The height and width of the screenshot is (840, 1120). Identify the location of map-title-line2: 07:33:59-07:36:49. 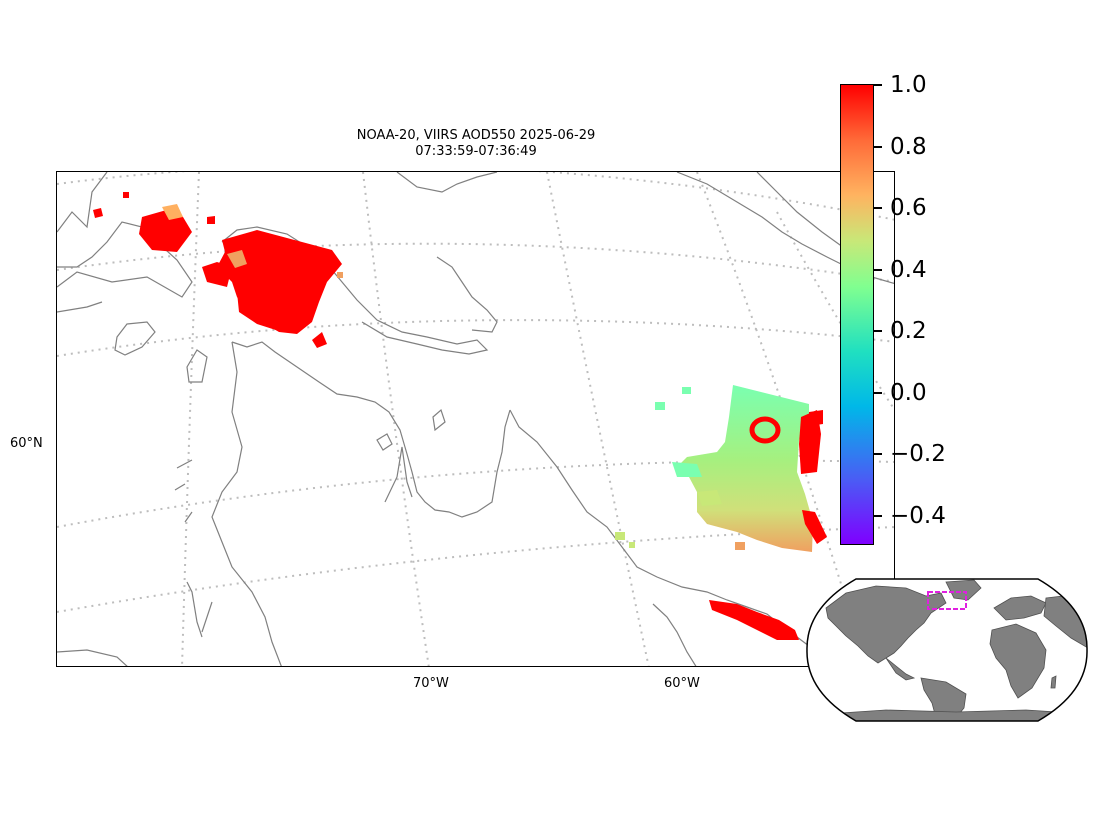
(476, 151).